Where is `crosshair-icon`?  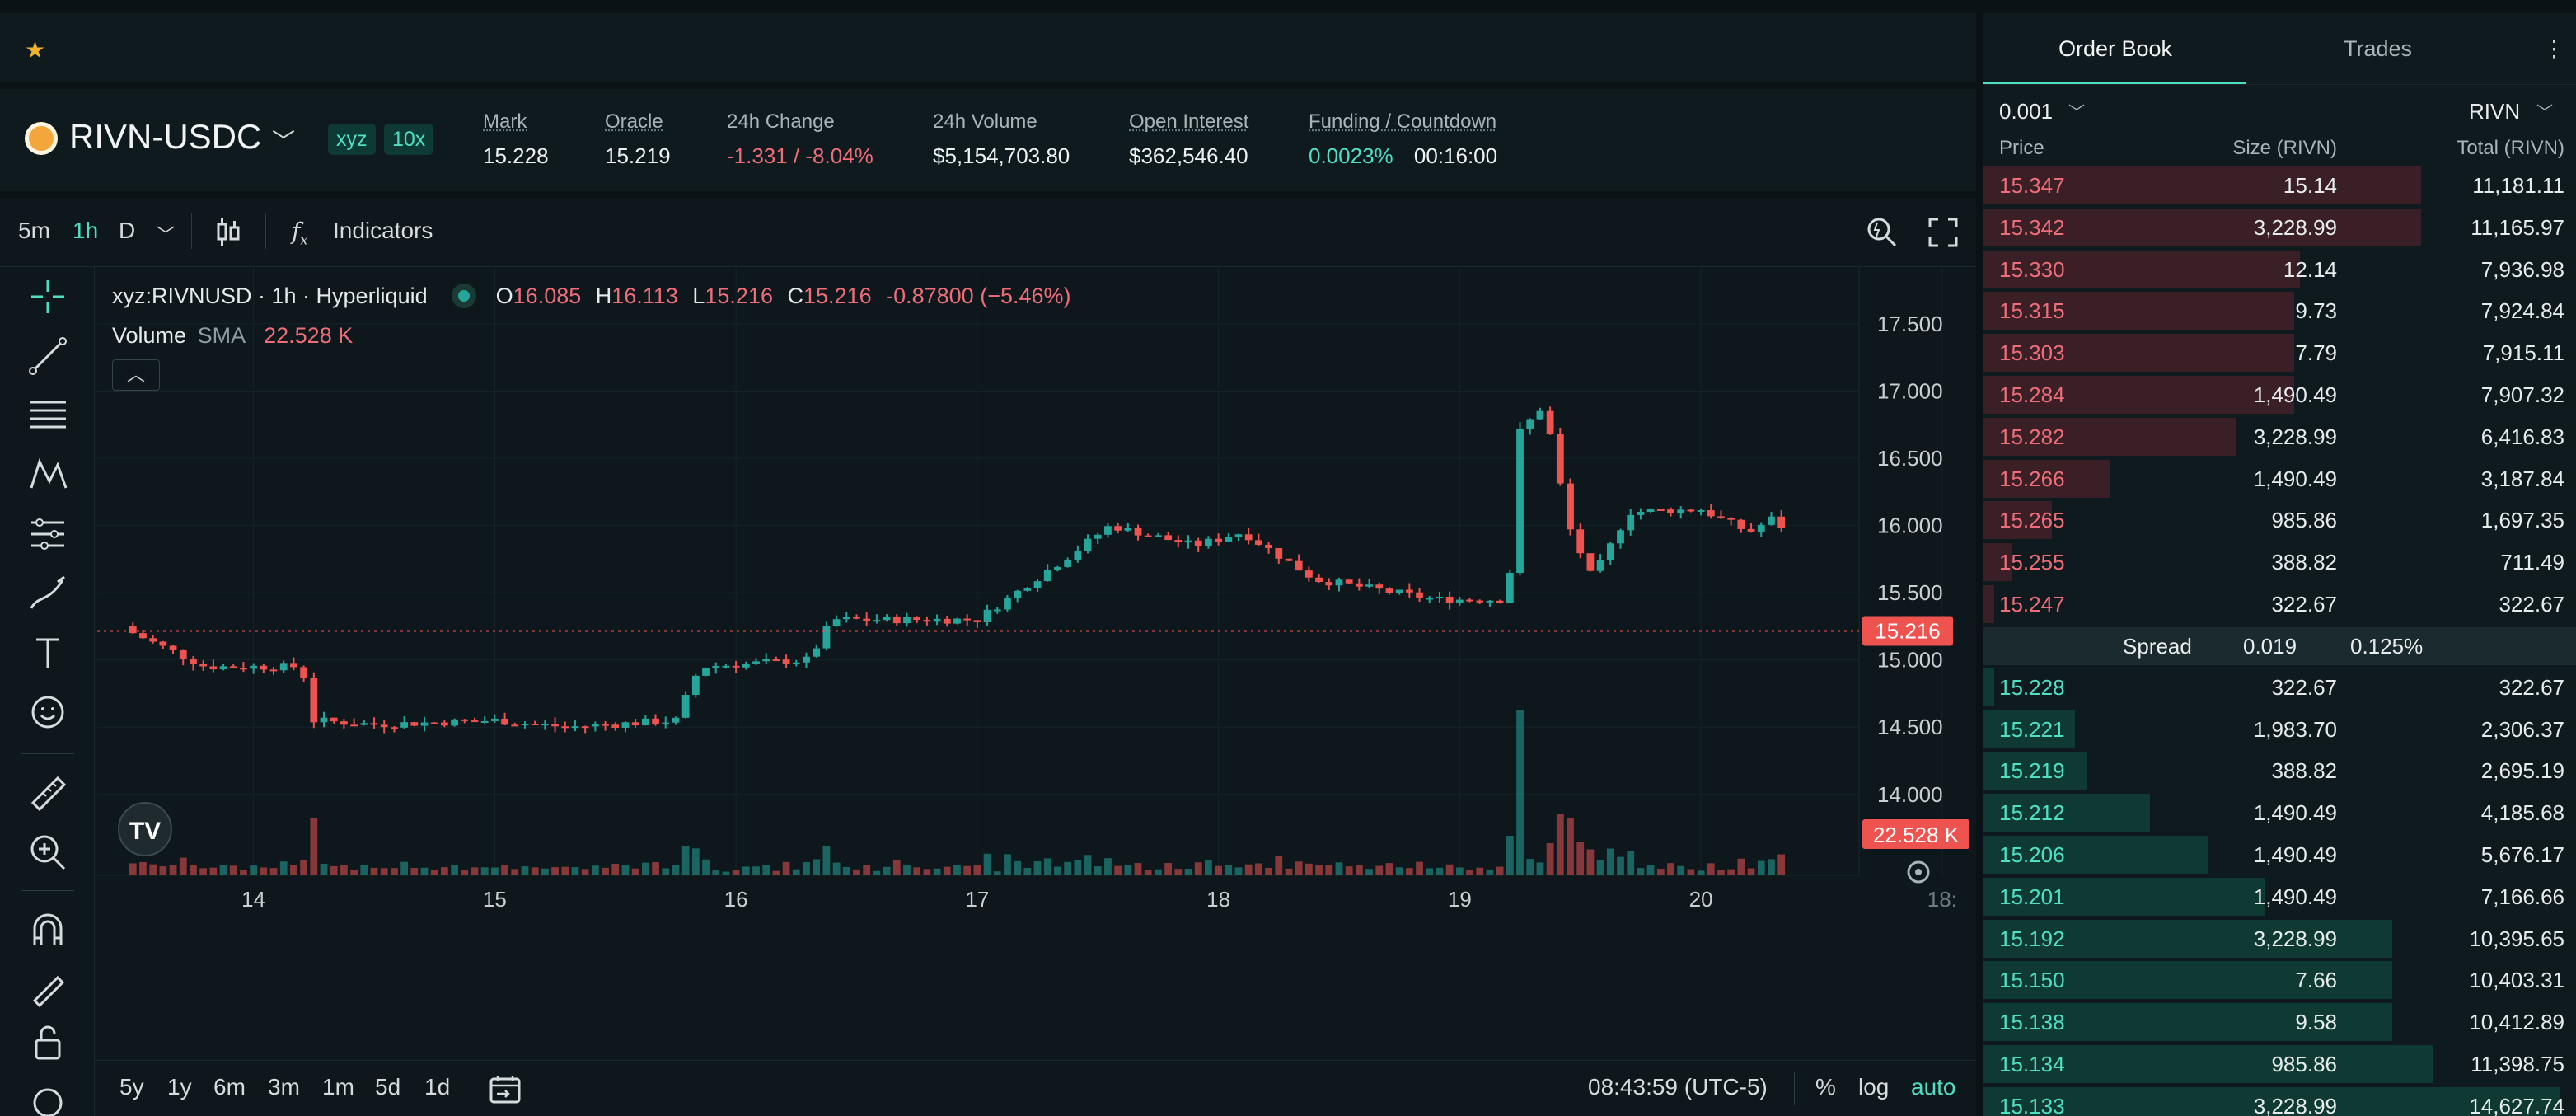 crosshair-icon is located at coordinates (48, 297).